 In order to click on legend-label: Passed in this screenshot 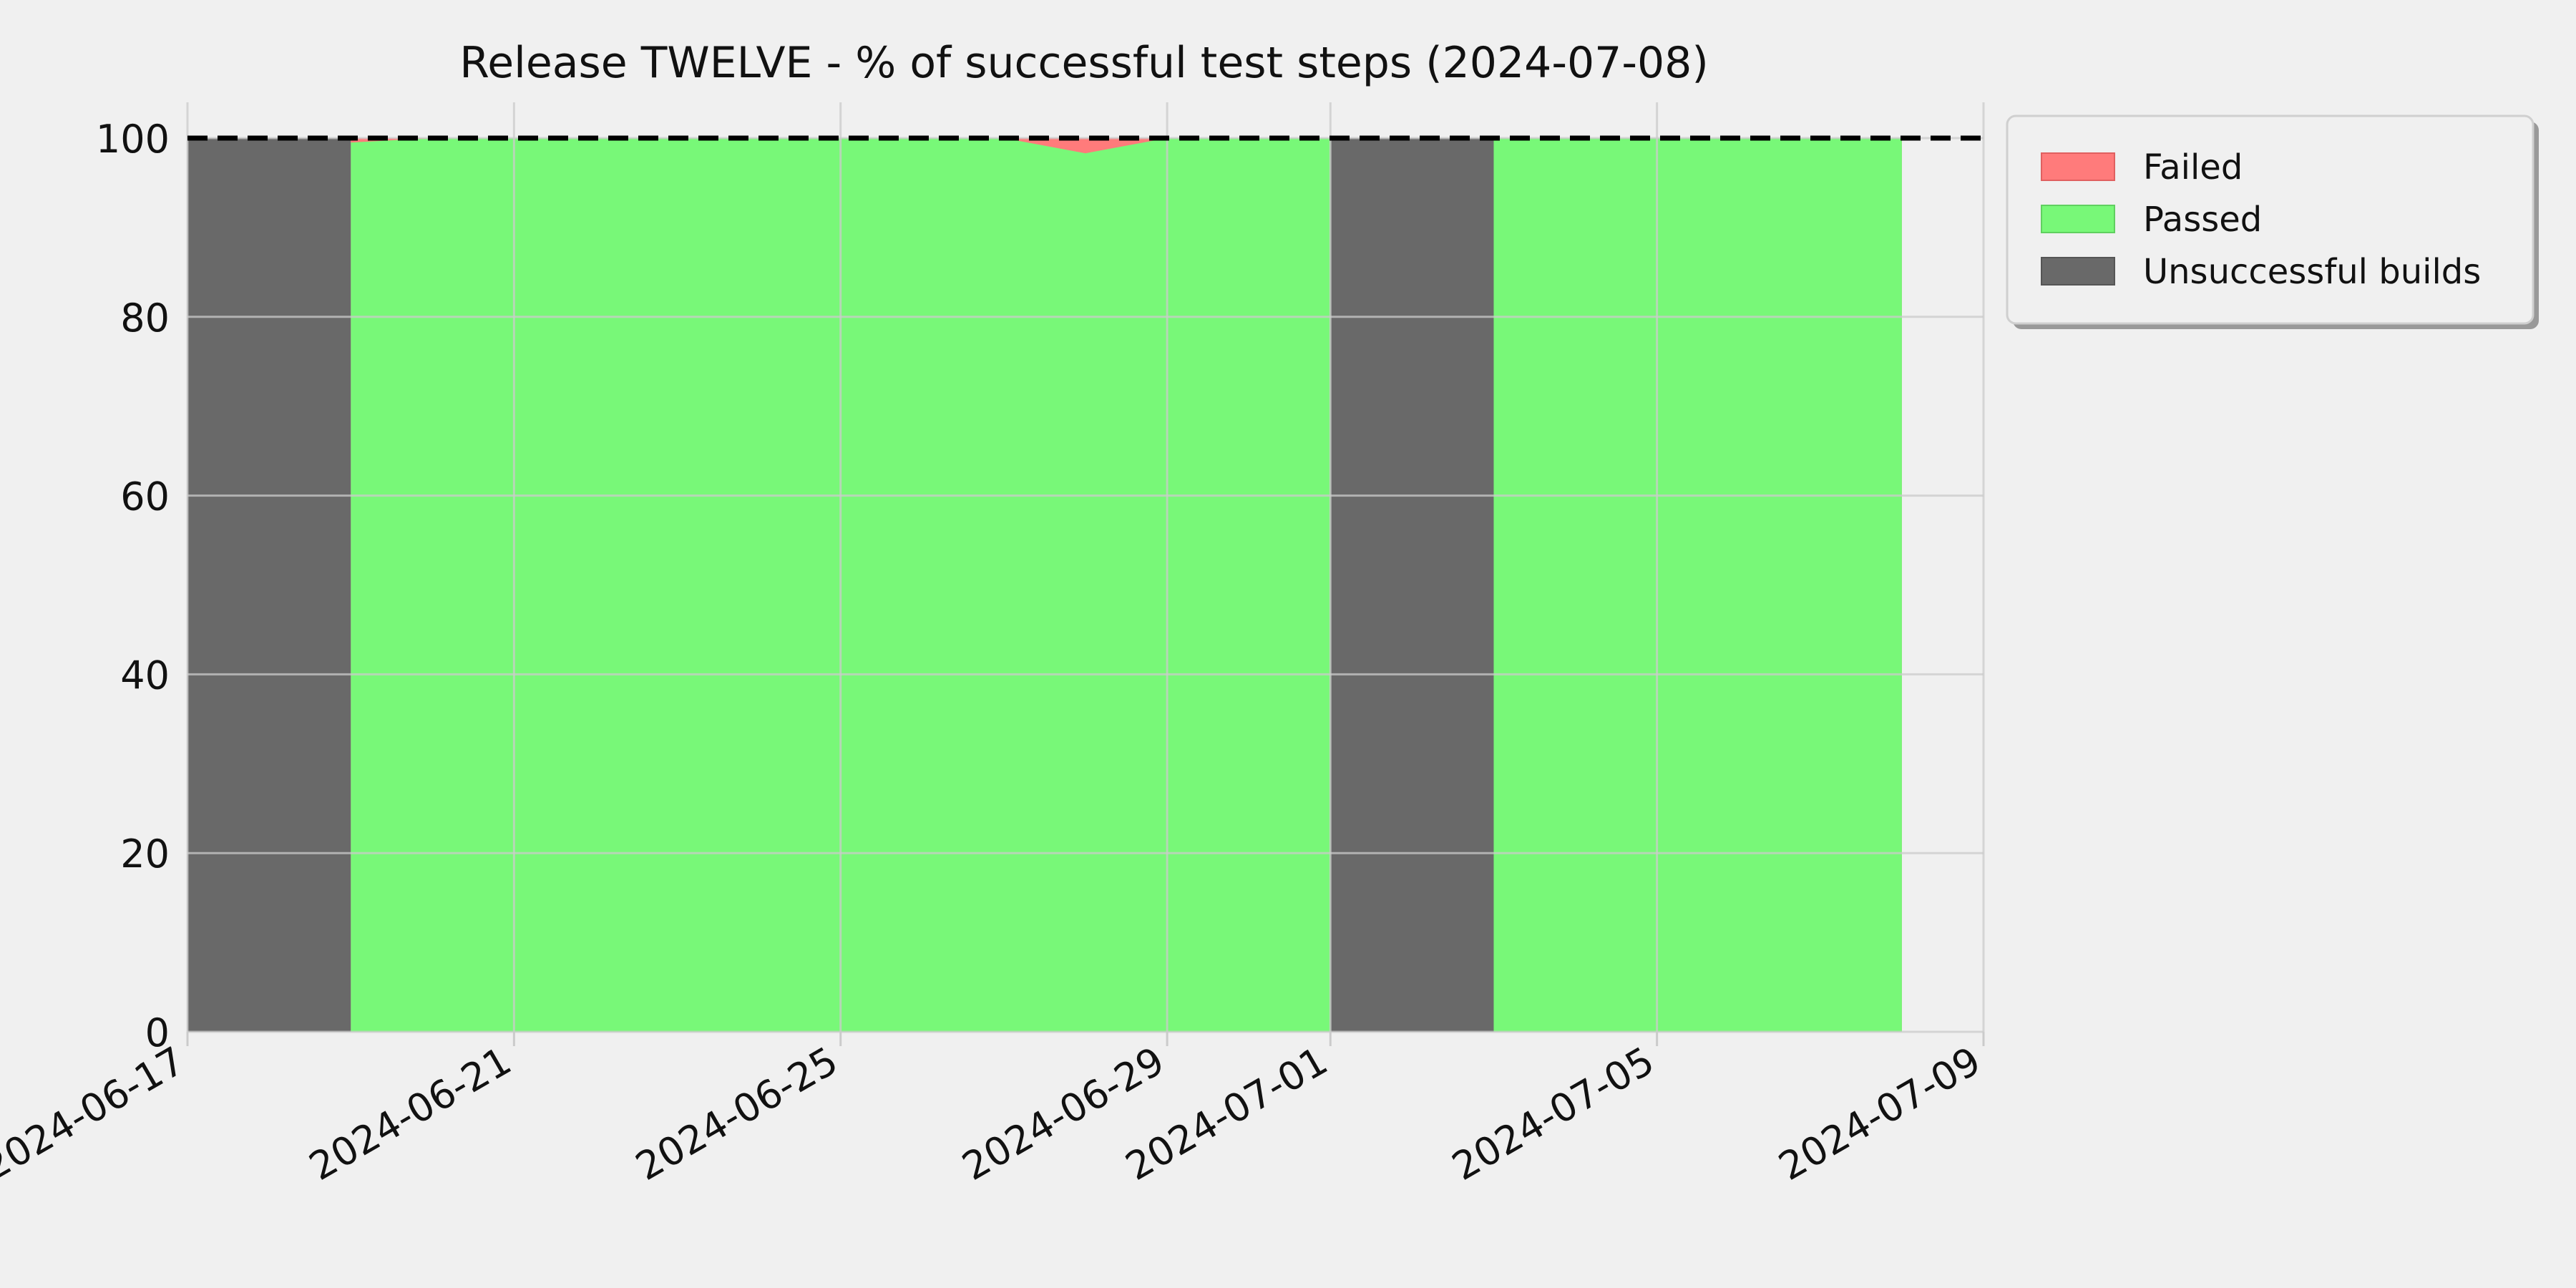, I will do `click(2202, 220)`.